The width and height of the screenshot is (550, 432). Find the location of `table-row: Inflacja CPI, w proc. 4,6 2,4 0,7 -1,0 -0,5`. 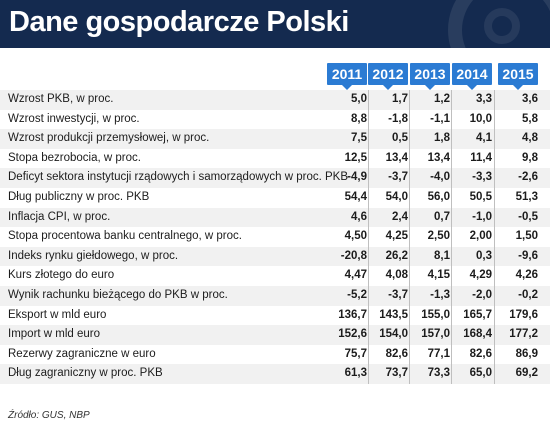

table-row: Inflacja CPI, w proc. 4,6 2,4 0,7 -1,0 -0,5 is located at coordinates (275, 217).